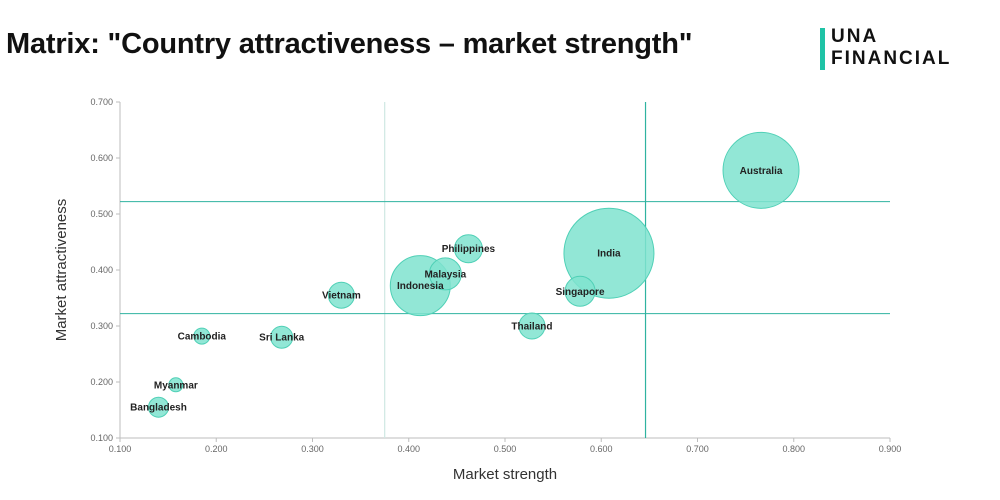 The width and height of the screenshot is (1000, 500). I want to click on bubble-malaysia, so click(445, 274).